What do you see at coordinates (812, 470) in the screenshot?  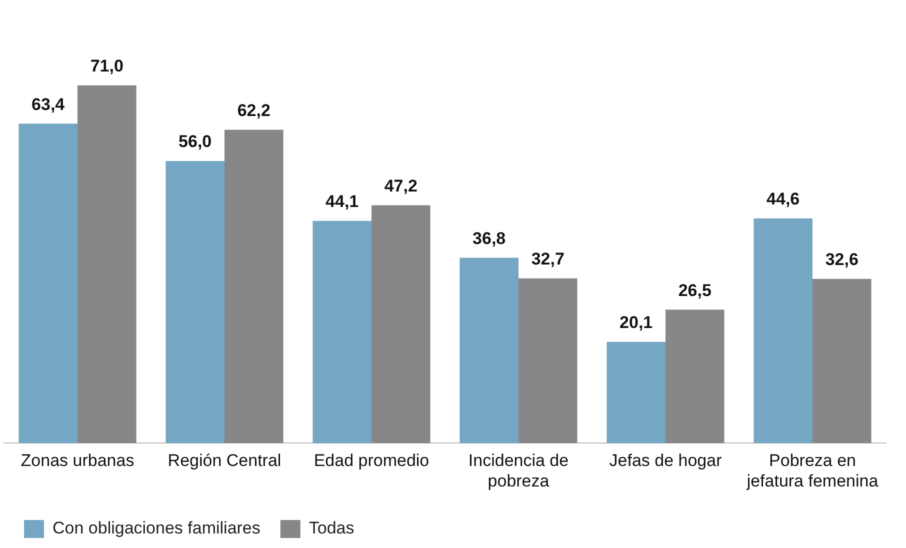 I see `x-tick-label: Pobreza en jefatura femenina` at bounding box center [812, 470].